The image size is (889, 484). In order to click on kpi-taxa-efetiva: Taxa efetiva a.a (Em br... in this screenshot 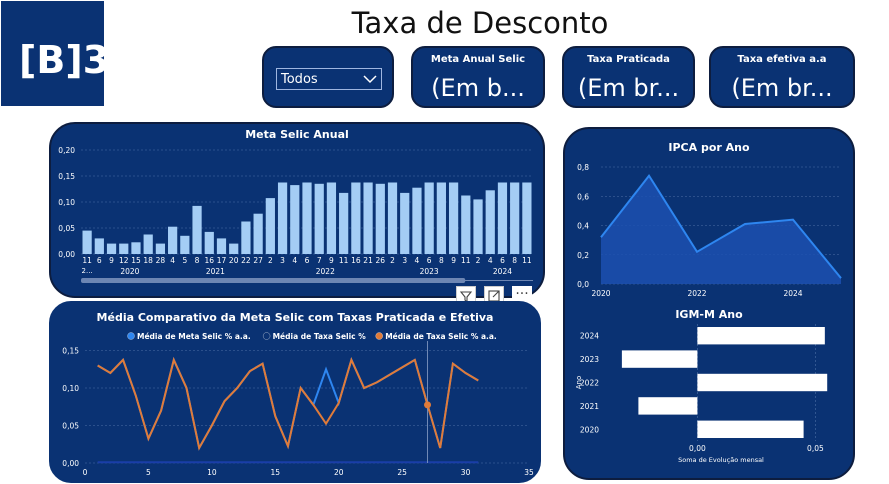, I will do `click(782, 77)`.